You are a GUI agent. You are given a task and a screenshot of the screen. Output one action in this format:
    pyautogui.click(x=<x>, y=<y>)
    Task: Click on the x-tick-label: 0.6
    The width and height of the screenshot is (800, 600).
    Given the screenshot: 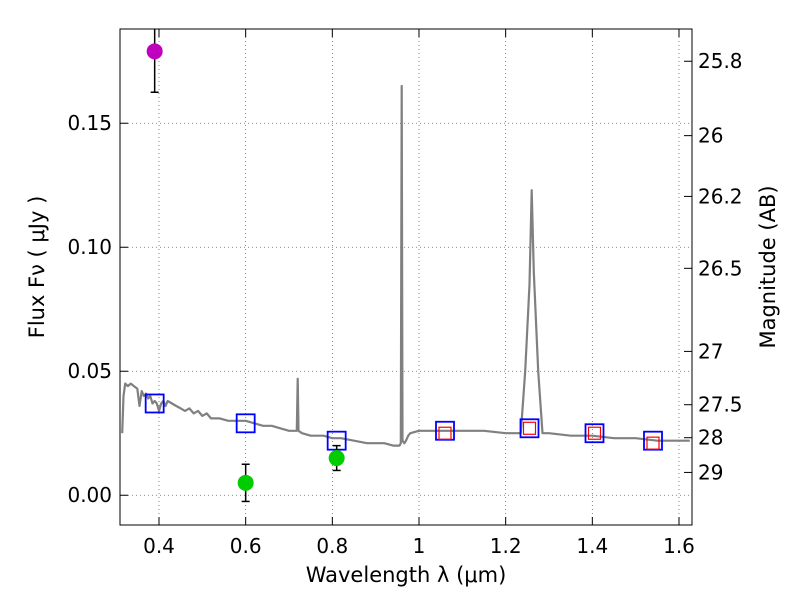 What is the action you would take?
    pyautogui.click(x=246, y=546)
    